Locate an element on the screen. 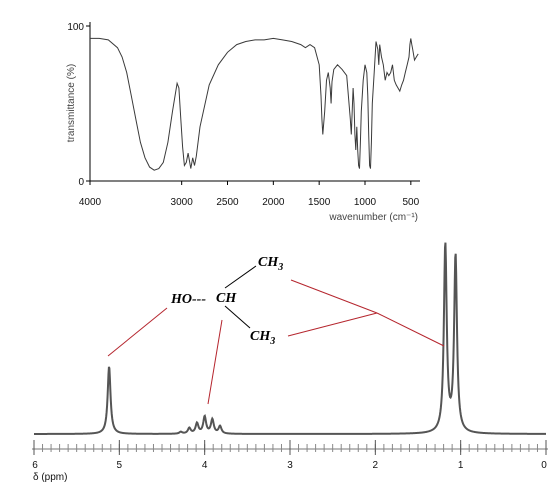 The image size is (551, 483). nmr-x-ticks: 6 5 4 3 2 1 0 is located at coordinates (289, 455).